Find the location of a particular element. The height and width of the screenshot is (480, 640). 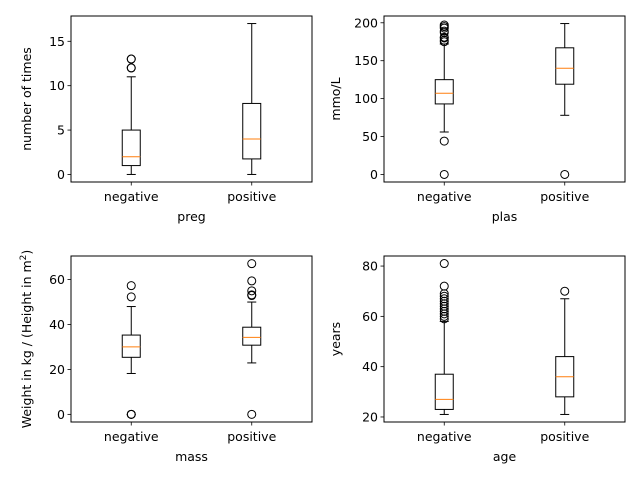

y-axis-label: Weight in kg / (Height in m2) is located at coordinates (26, 339).